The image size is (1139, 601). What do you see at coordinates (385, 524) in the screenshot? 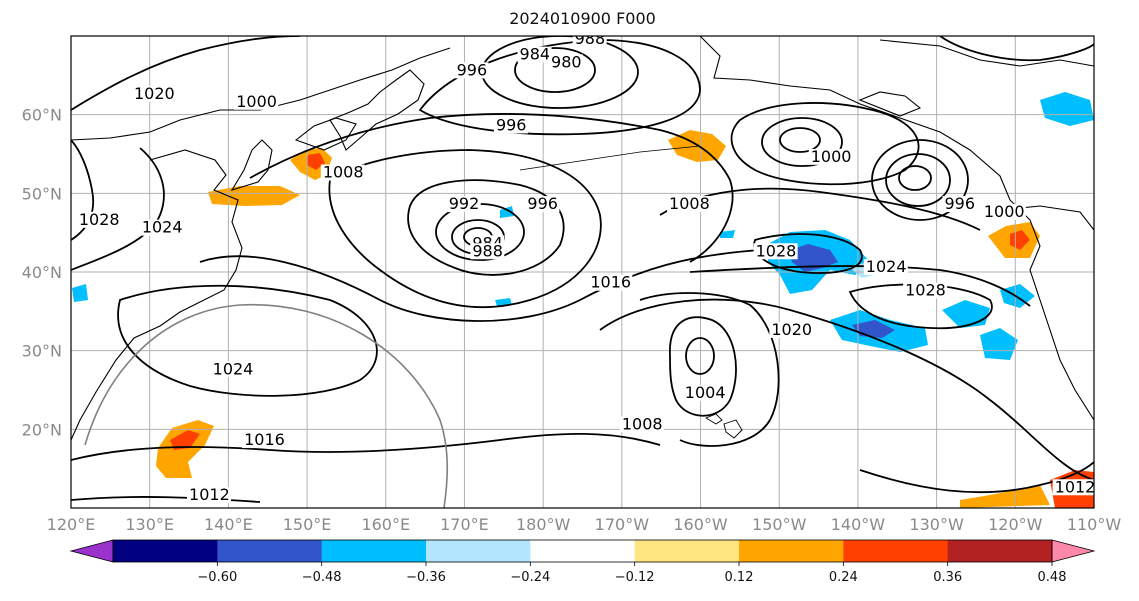
I see `longitude-tick-label: 160°E` at bounding box center [385, 524].